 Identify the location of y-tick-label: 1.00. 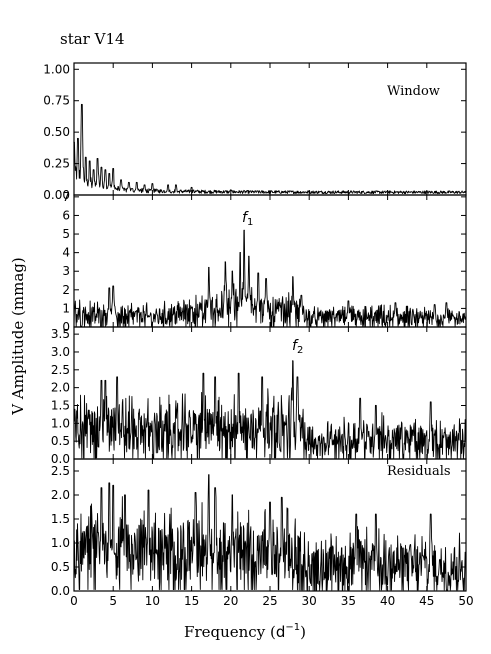
(56, 69).